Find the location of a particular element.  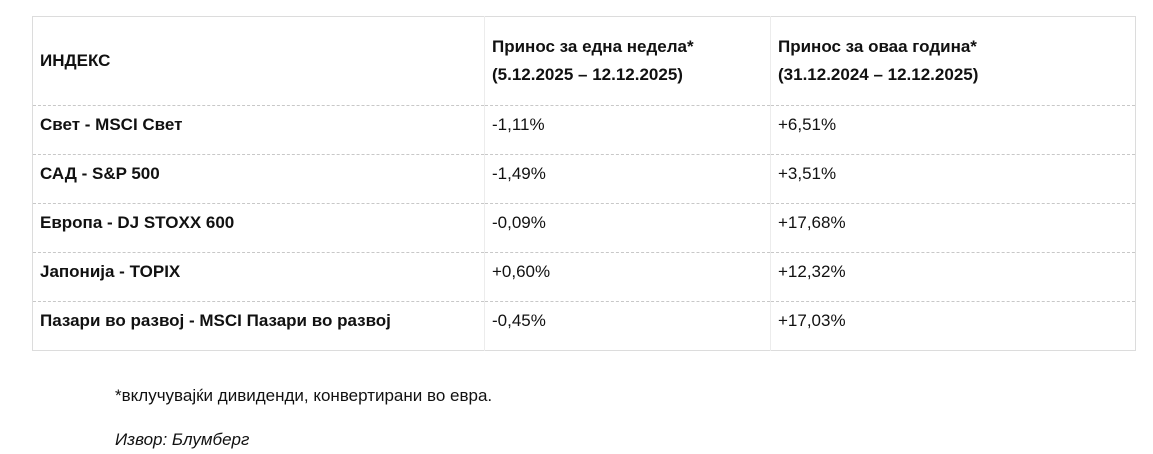

header-title: Принос за оваа година* is located at coordinates (877, 46).